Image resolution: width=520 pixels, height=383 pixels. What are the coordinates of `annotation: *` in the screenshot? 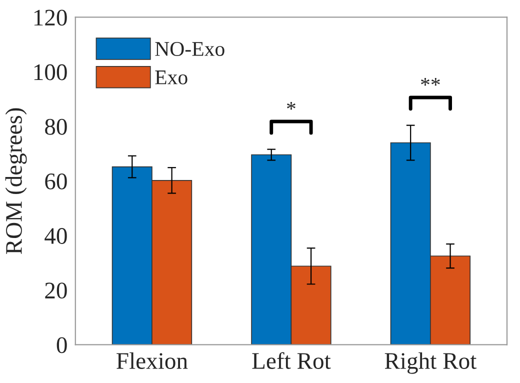 It's located at (291, 106).